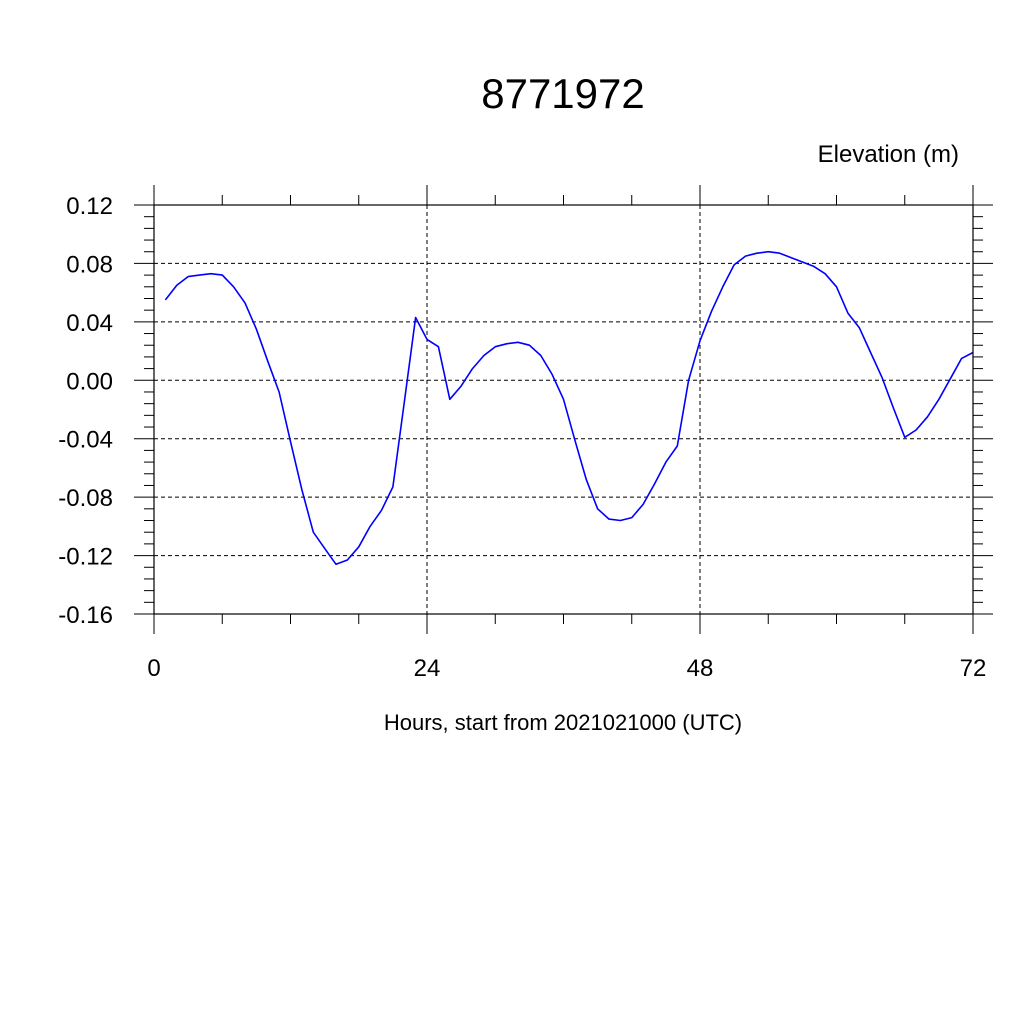 The width and height of the screenshot is (1024, 1024). I want to click on y-tick-label: 0.12, so click(89, 206).